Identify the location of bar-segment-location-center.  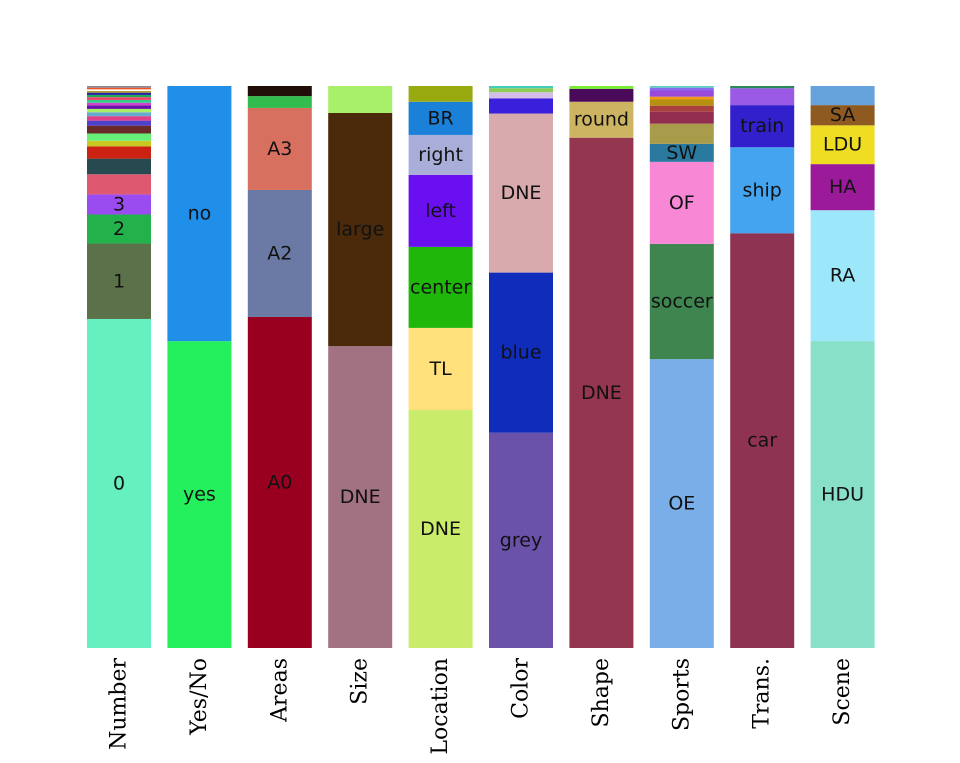
(440, 287).